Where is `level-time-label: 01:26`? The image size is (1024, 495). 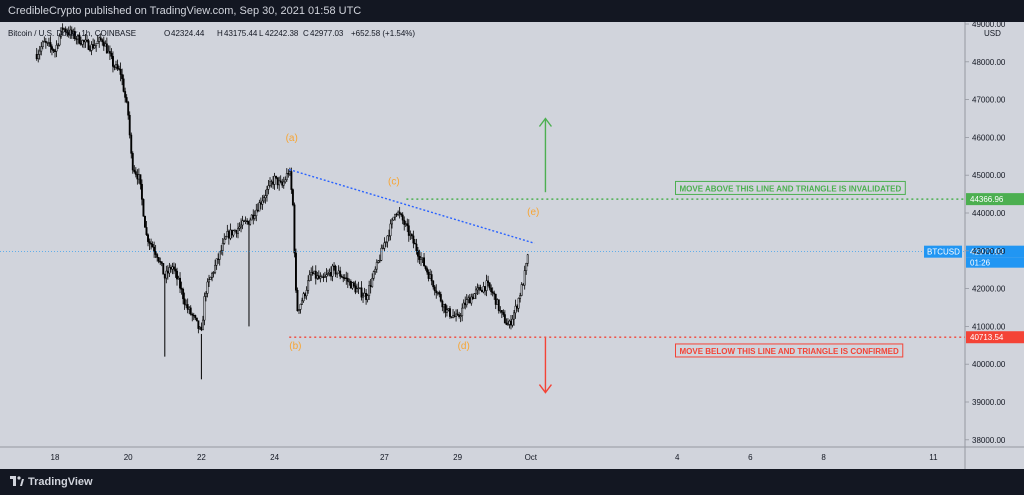 level-time-label: 01:26 is located at coordinates (980, 263).